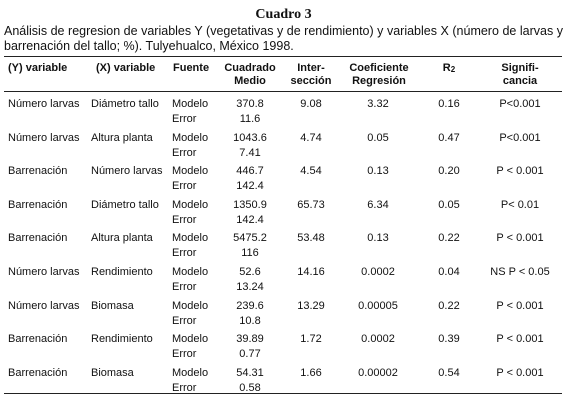 The width and height of the screenshot is (567, 401). I want to click on header-rule, so click(283, 91).